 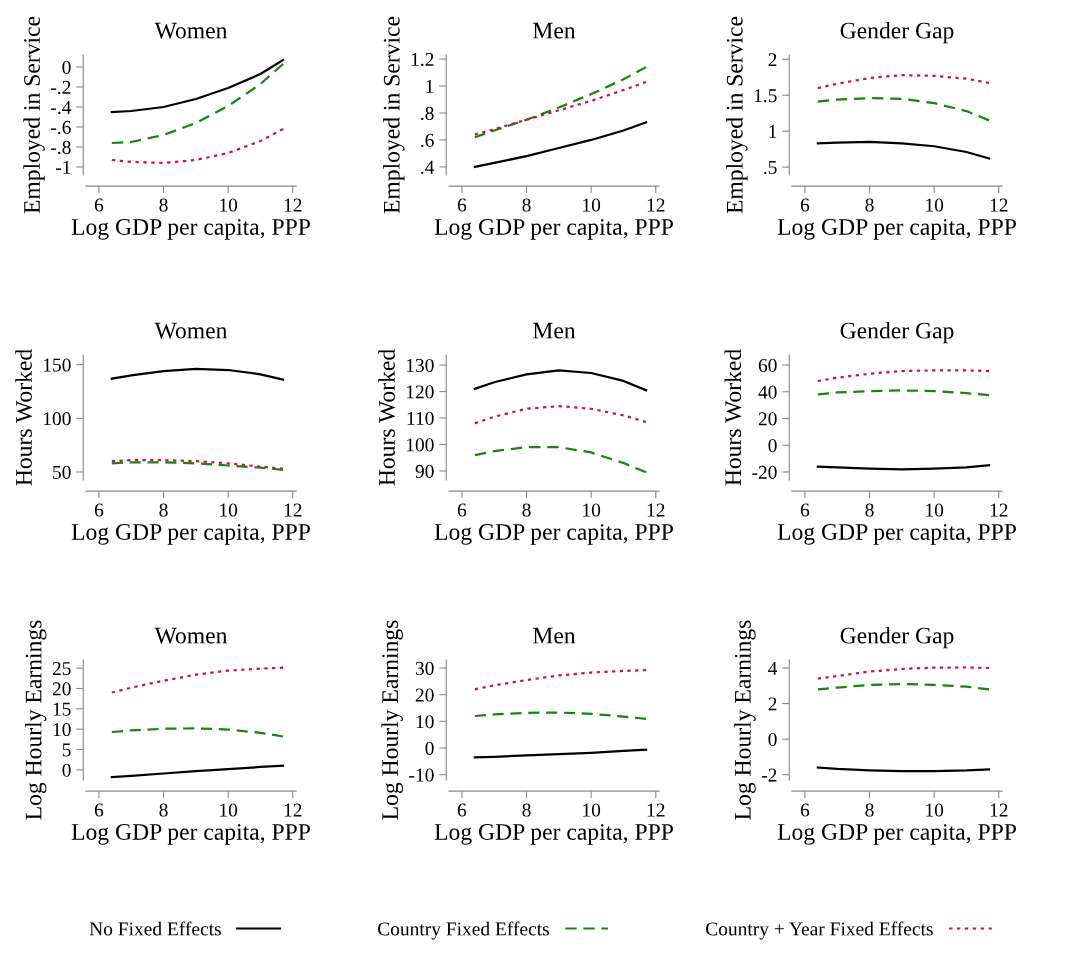 I want to click on y-tick-label: 40, so click(x=767, y=392).